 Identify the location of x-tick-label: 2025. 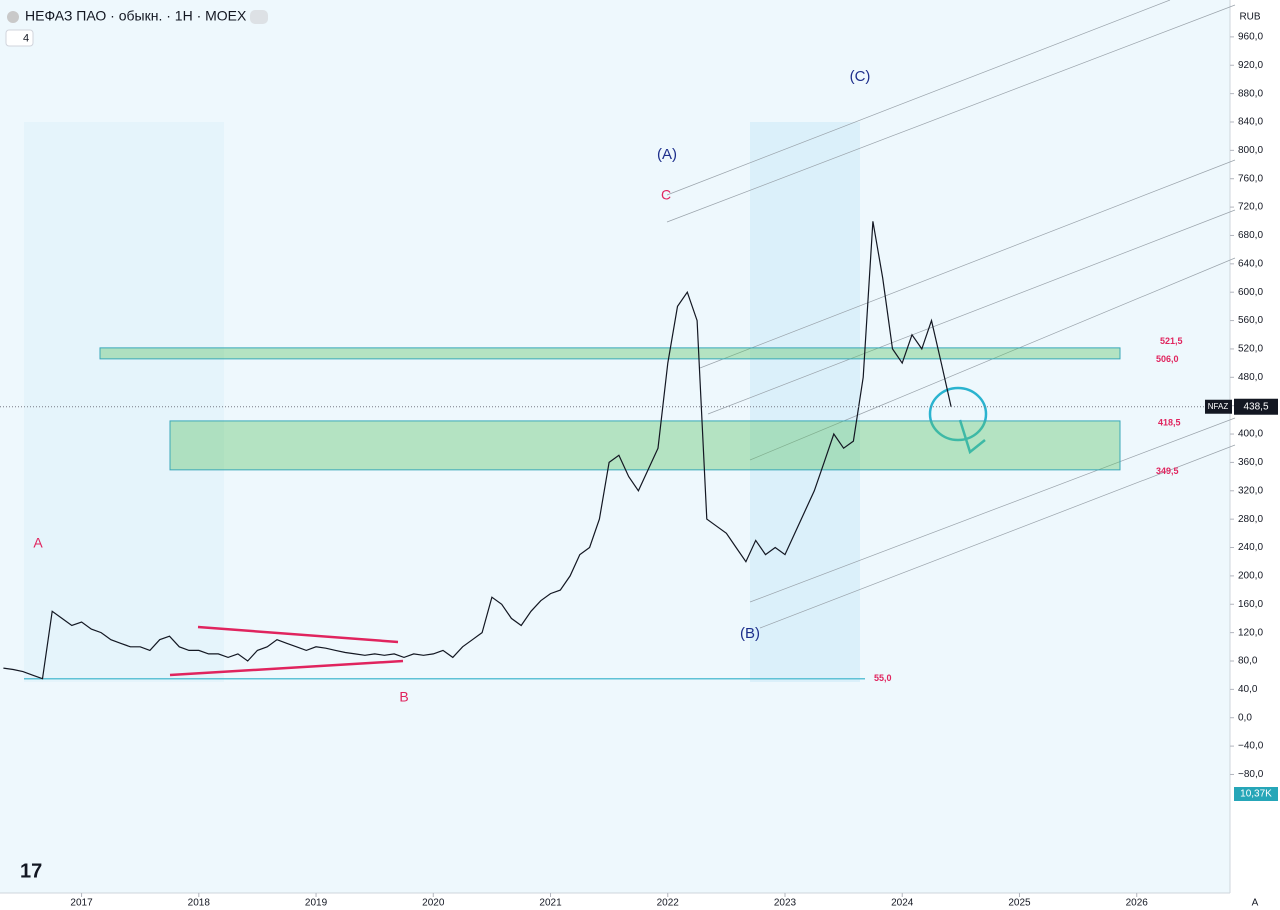
(1019, 903).